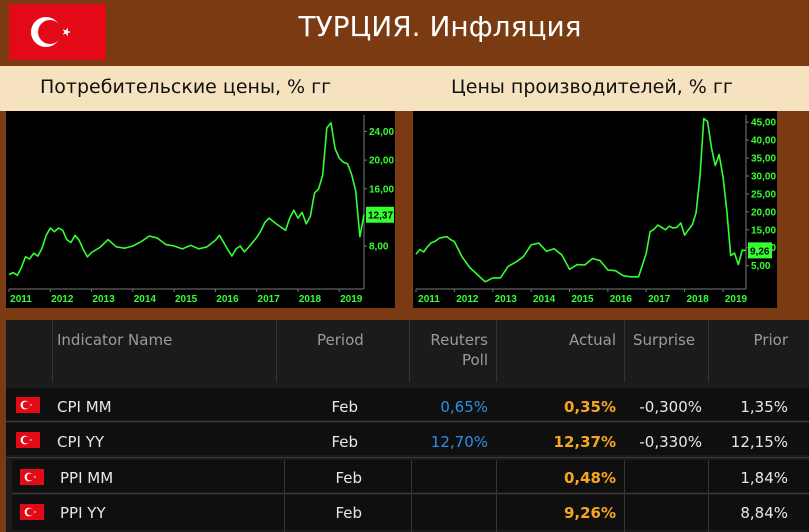 This screenshot has width=809, height=532. Describe the element at coordinates (459, 340) in the screenshot. I see `header-reuters-poll-line1: Reuters` at that location.